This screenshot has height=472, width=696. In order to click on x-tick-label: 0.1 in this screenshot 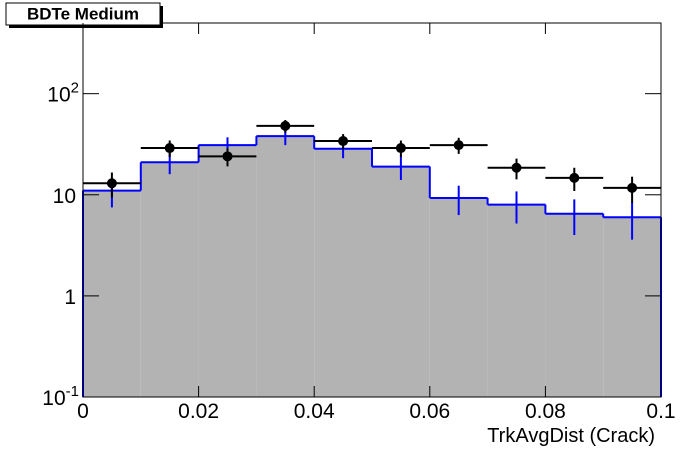, I will do `click(660, 411)`.